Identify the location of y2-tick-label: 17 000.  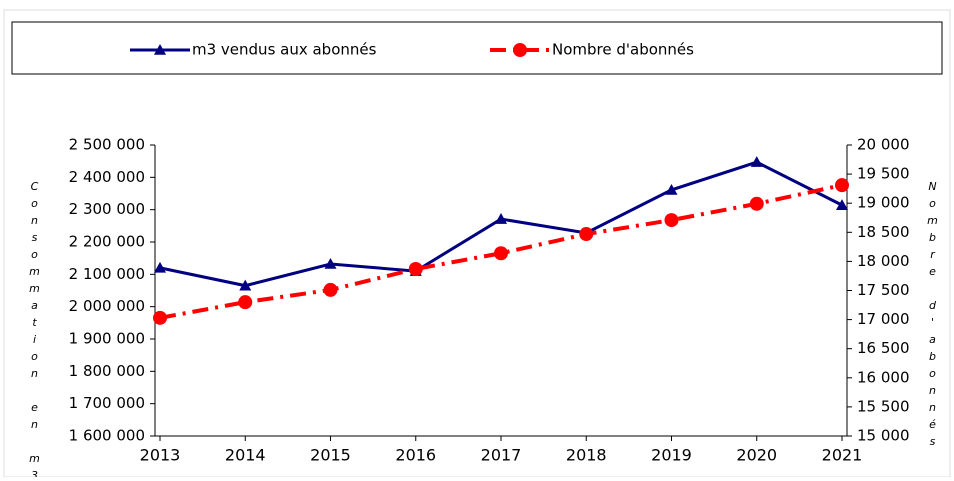
(883, 319).